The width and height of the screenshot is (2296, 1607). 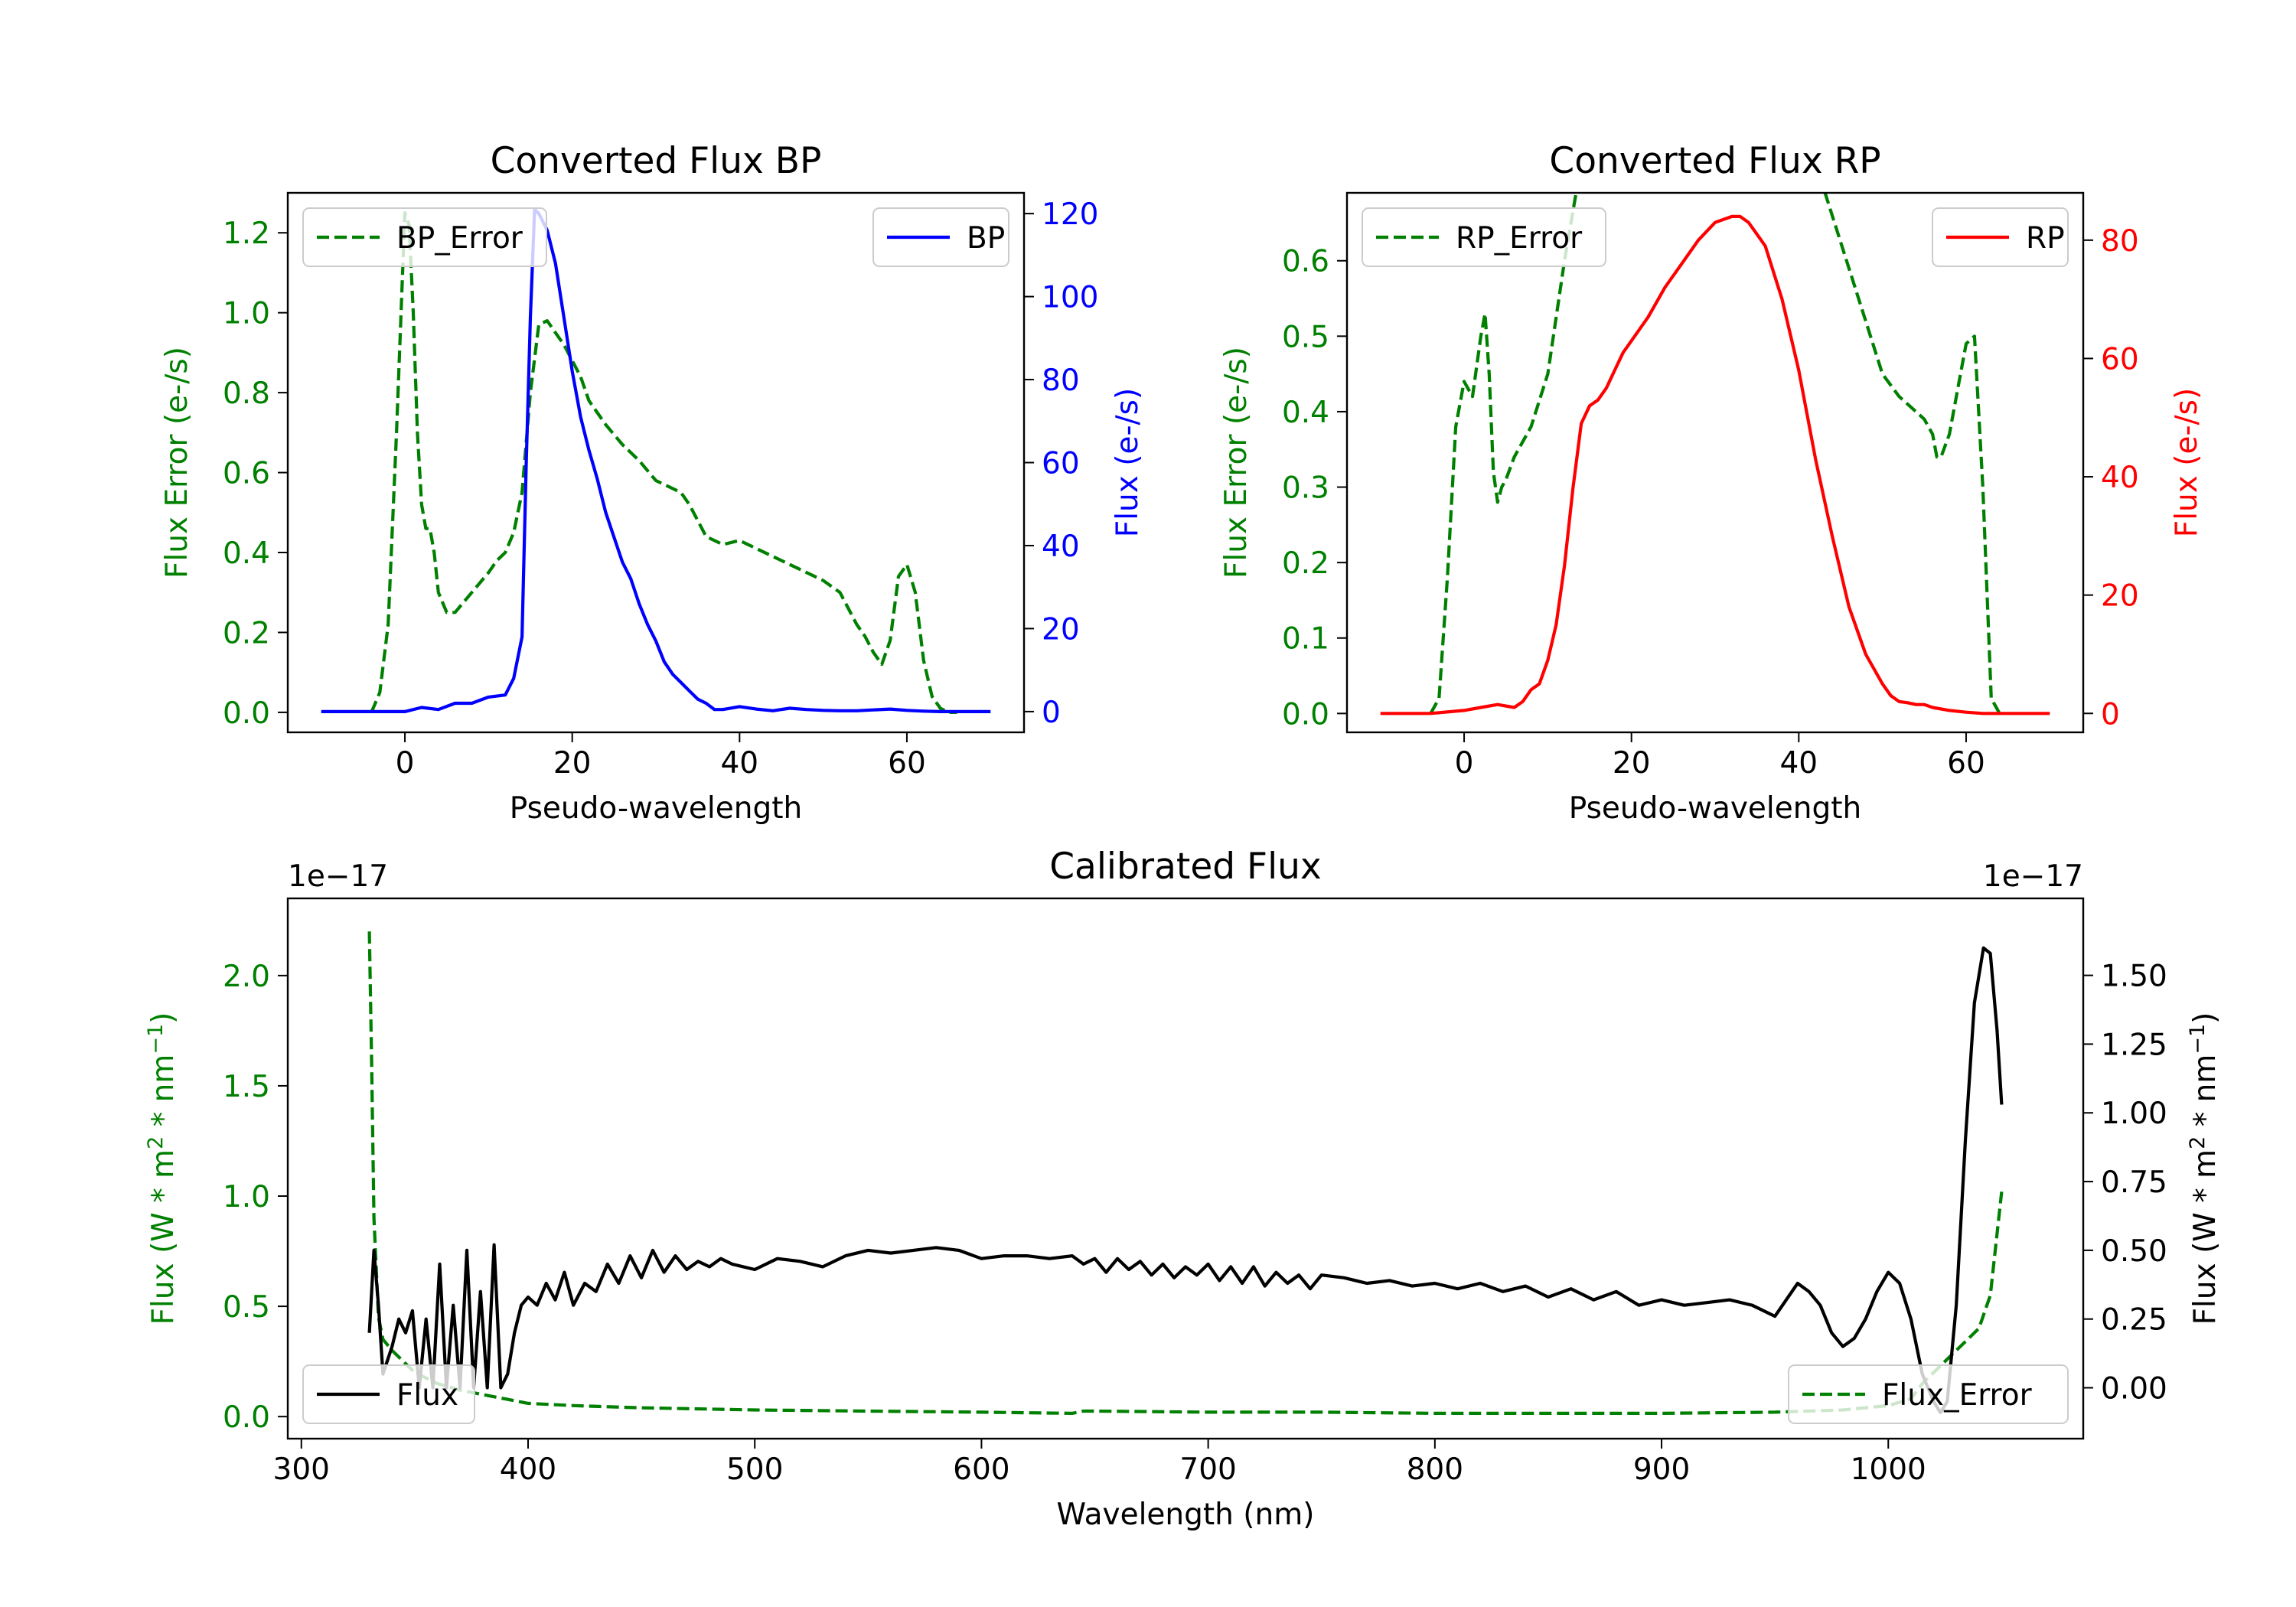 What do you see at coordinates (2134, 1320) in the screenshot?
I see `right-tick-label: 0.25` at bounding box center [2134, 1320].